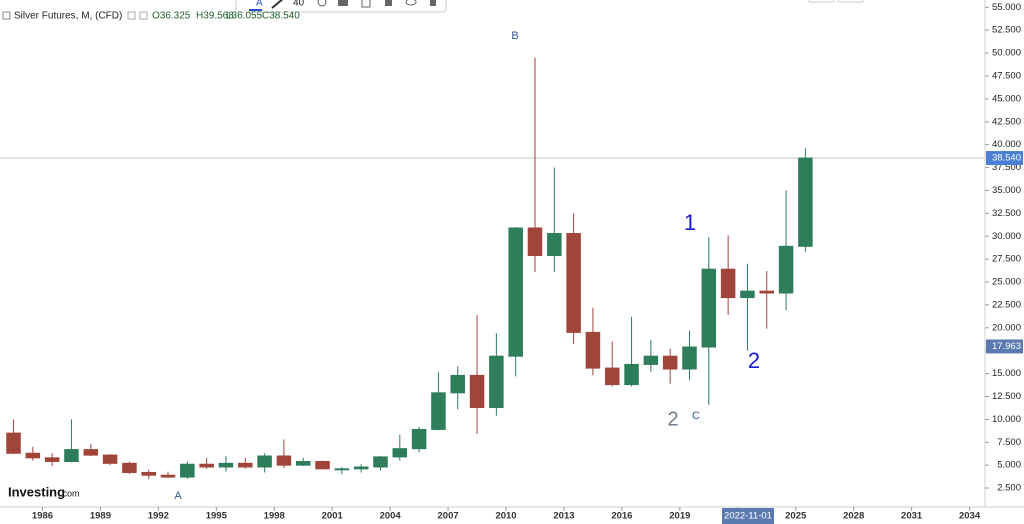 This screenshot has width=1024, height=524. What do you see at coordinates (322, 3) in the screenshot?
I see `toolbar-settings-icon` at bounding box center [322, 3].